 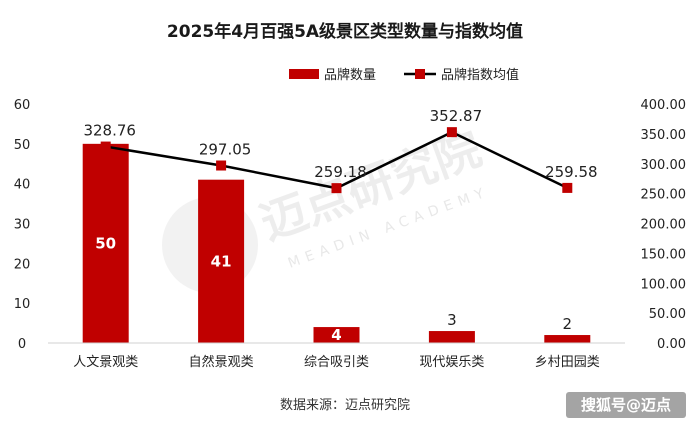 I want to click on legend-line-marker, so click(x=420, y=74).